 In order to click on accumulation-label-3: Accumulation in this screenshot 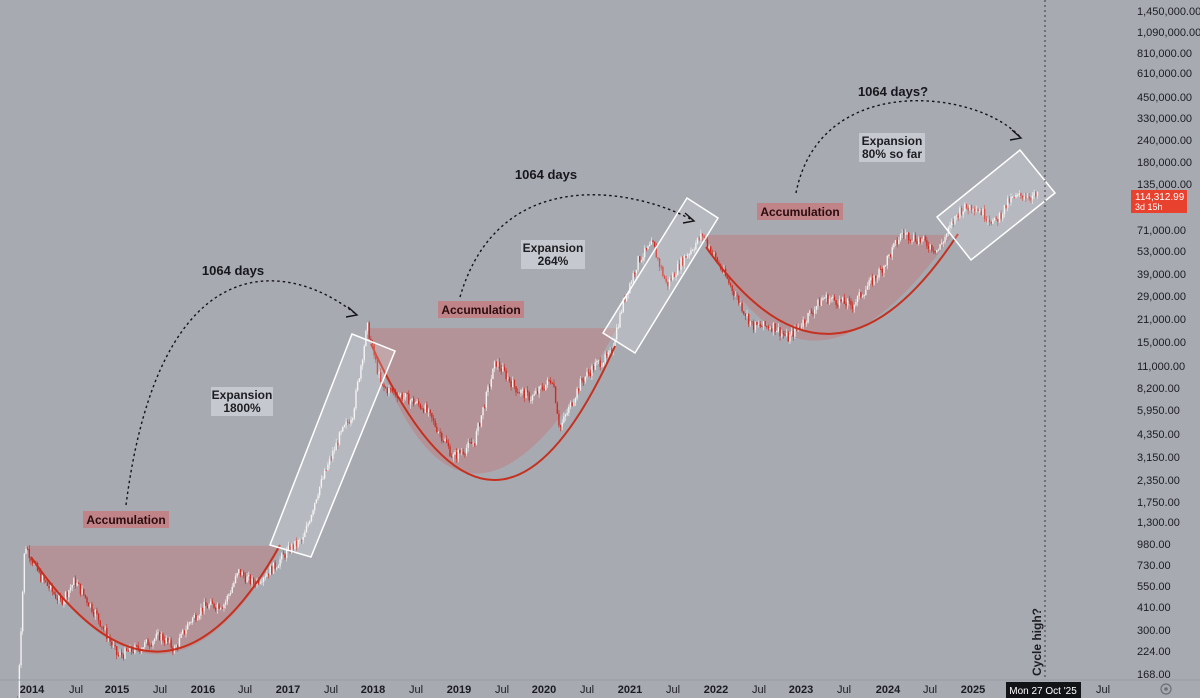, I will do `click(799, 212)`.